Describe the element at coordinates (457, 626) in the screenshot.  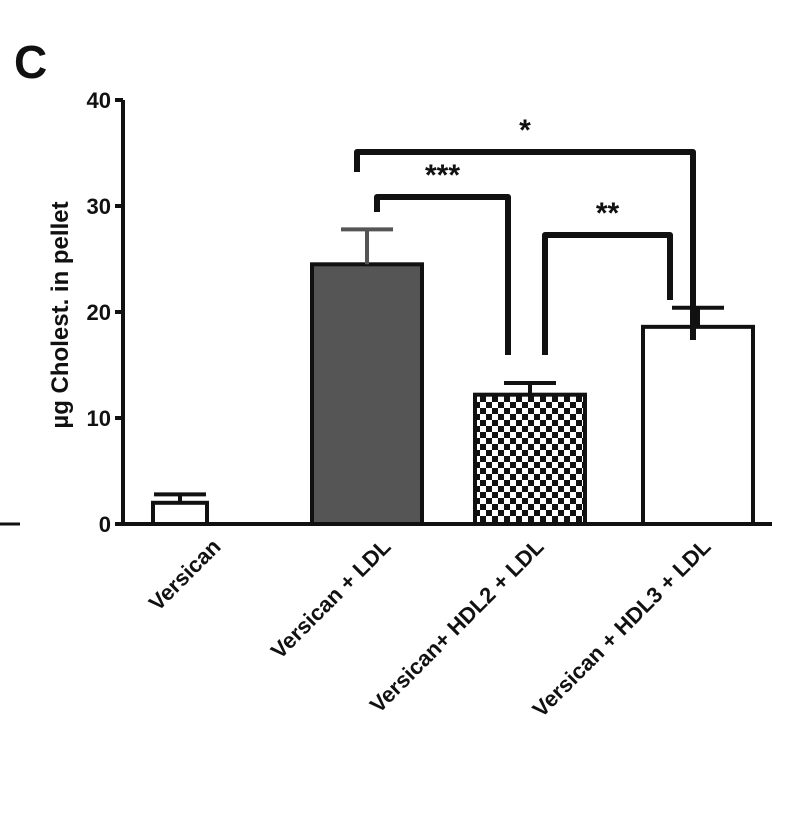
I see `category-label: Versican+ HDL2 + LDL` at that location.